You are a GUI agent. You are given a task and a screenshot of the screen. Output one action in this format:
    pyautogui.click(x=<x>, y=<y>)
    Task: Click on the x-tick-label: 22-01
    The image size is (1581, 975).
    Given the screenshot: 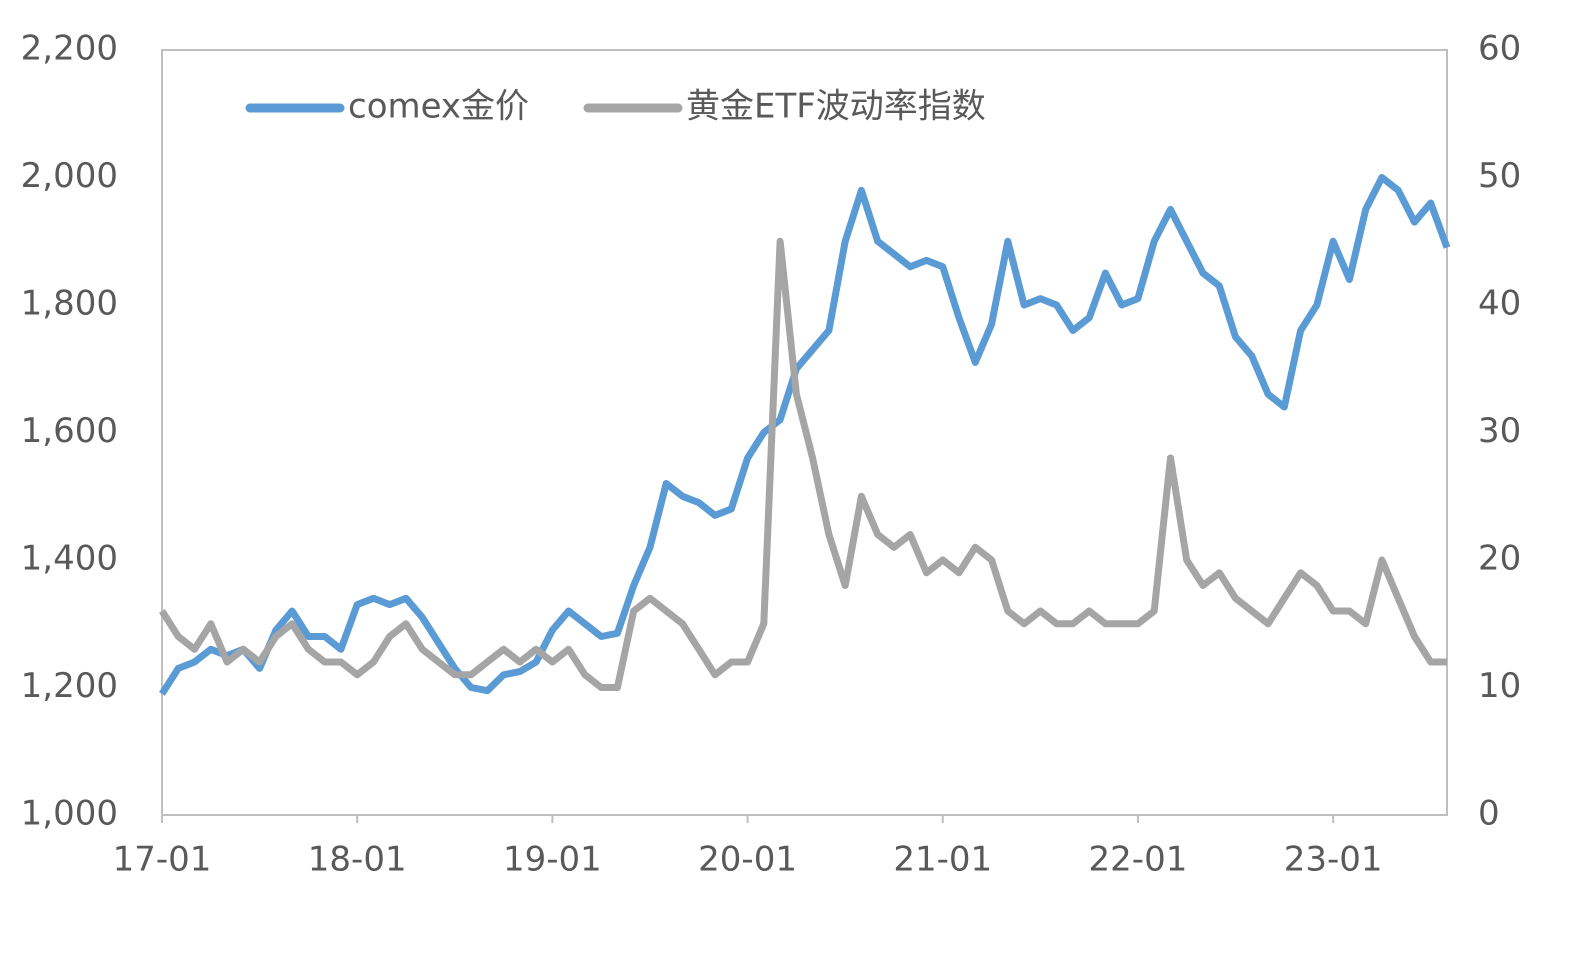 What is the action you would take?
    pyautogui.click(x=1138, y=860)
    